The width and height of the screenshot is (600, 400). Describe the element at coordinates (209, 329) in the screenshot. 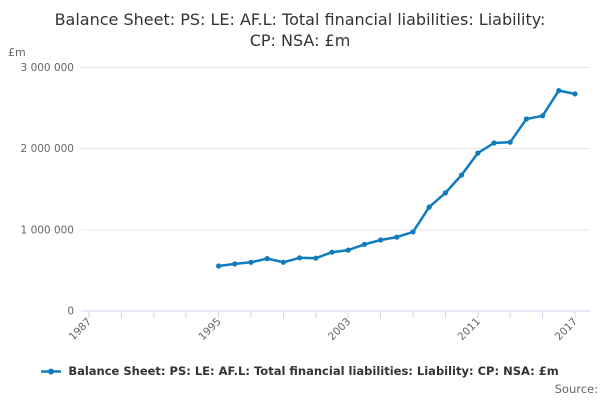

I see `x-axis-tick-label: 1995` at that location.